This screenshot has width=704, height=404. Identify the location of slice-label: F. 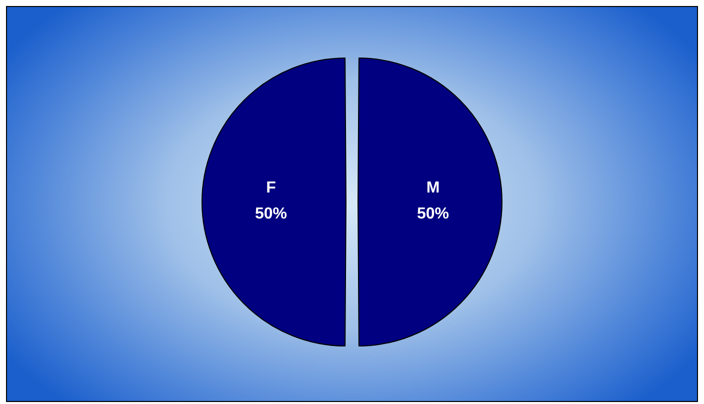
(271, 187).